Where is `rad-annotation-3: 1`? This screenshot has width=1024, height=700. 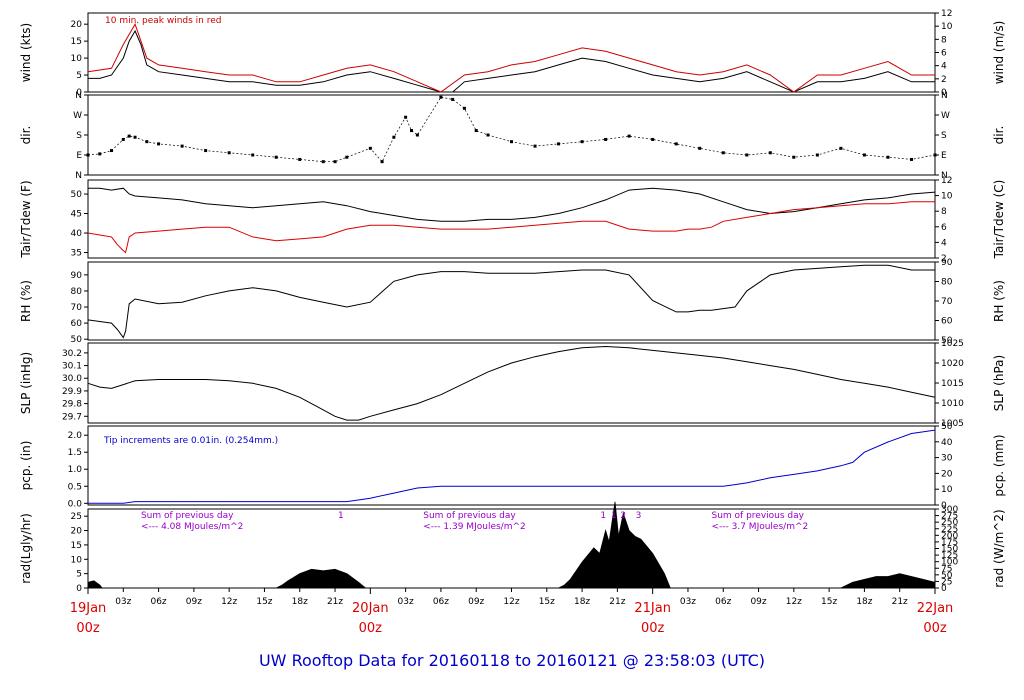
rad-annotation-3: 1 is located at coordinates (341, 516).